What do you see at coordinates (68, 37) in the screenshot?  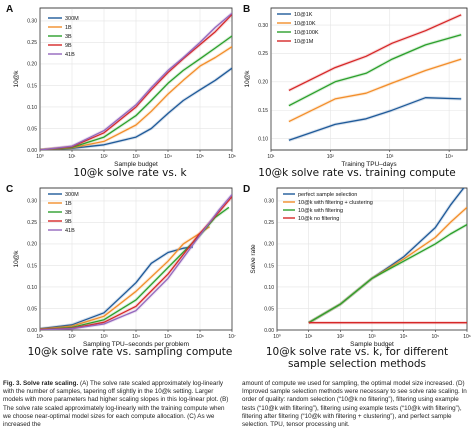 I see `legend-label: 3B` at bounding box center [68, 37].